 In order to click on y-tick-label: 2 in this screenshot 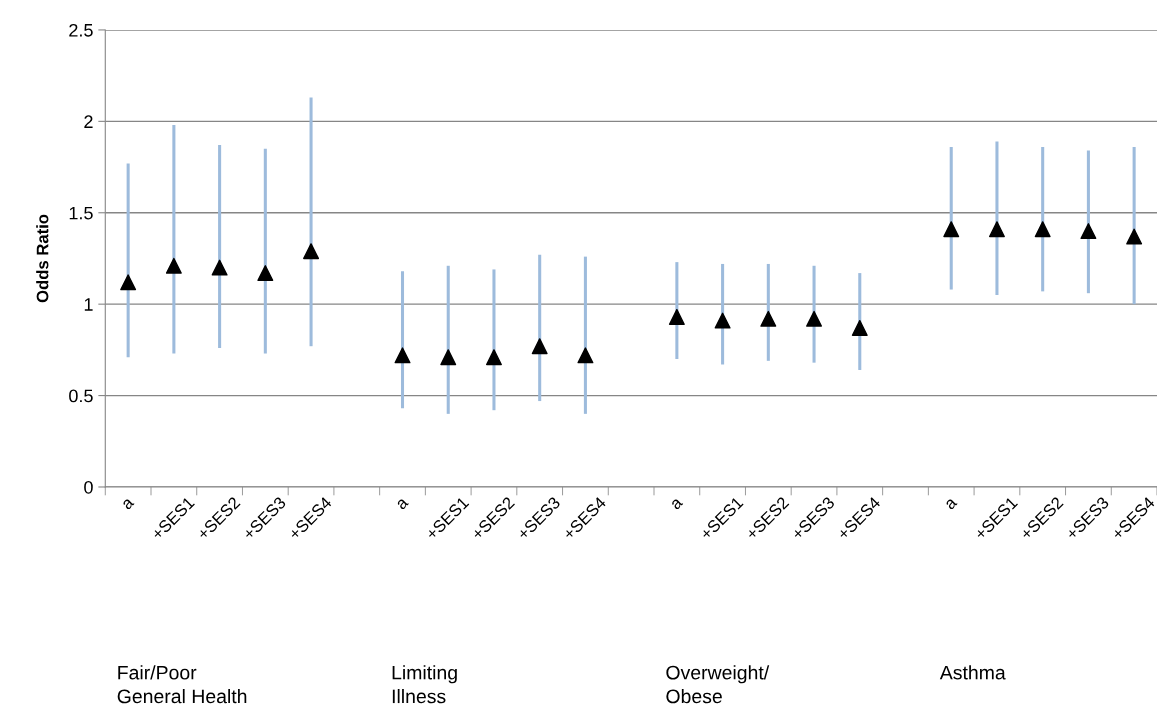, I will do `click(88, 121)`.